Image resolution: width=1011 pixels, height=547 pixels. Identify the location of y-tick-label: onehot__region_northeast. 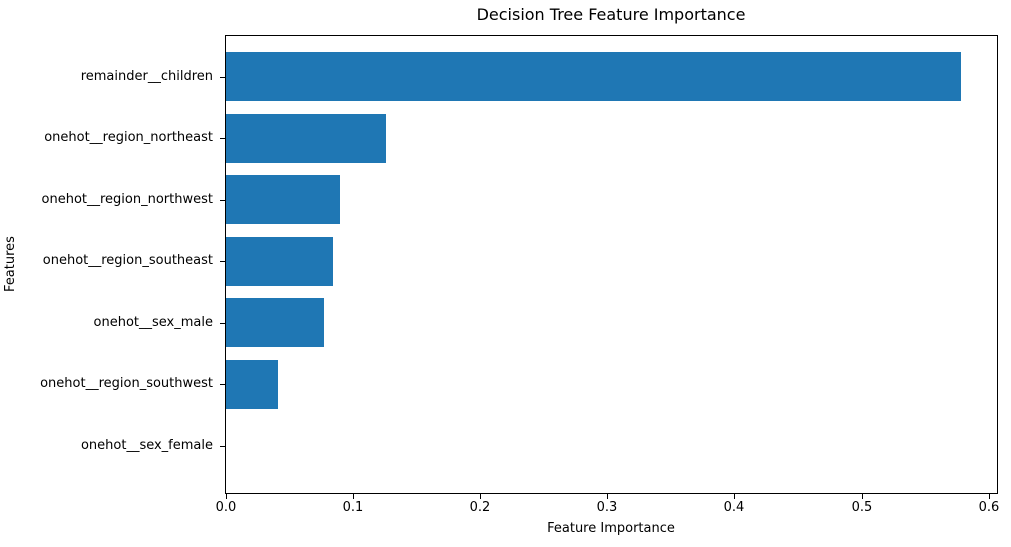
(128, 137).